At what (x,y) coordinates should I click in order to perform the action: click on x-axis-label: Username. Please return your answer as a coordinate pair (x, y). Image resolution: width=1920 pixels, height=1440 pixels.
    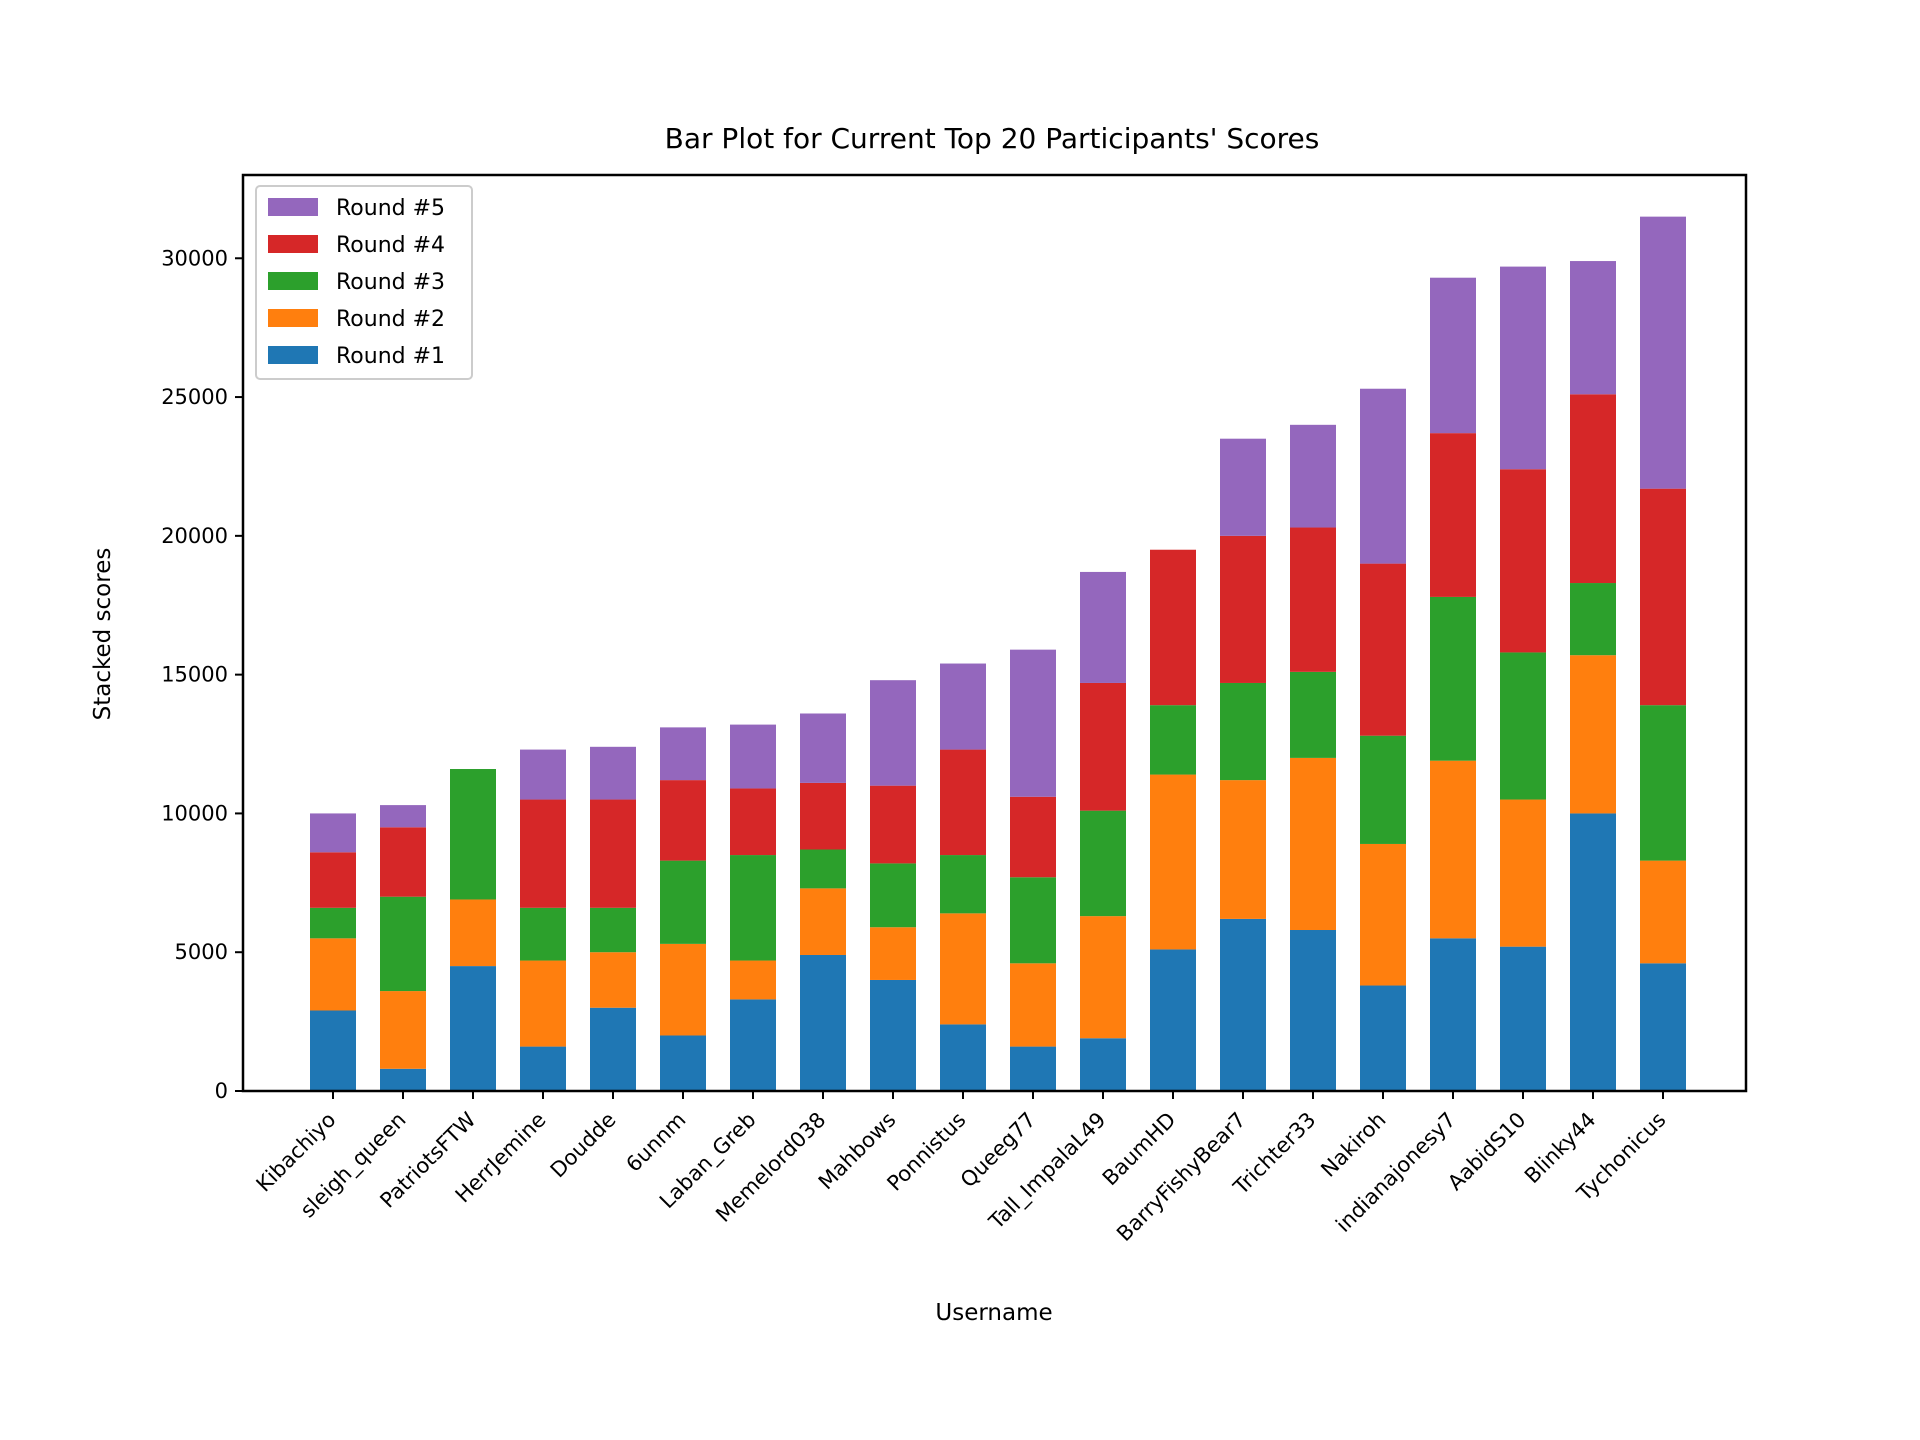
    Looking at the image, I should click on (993, 1313).